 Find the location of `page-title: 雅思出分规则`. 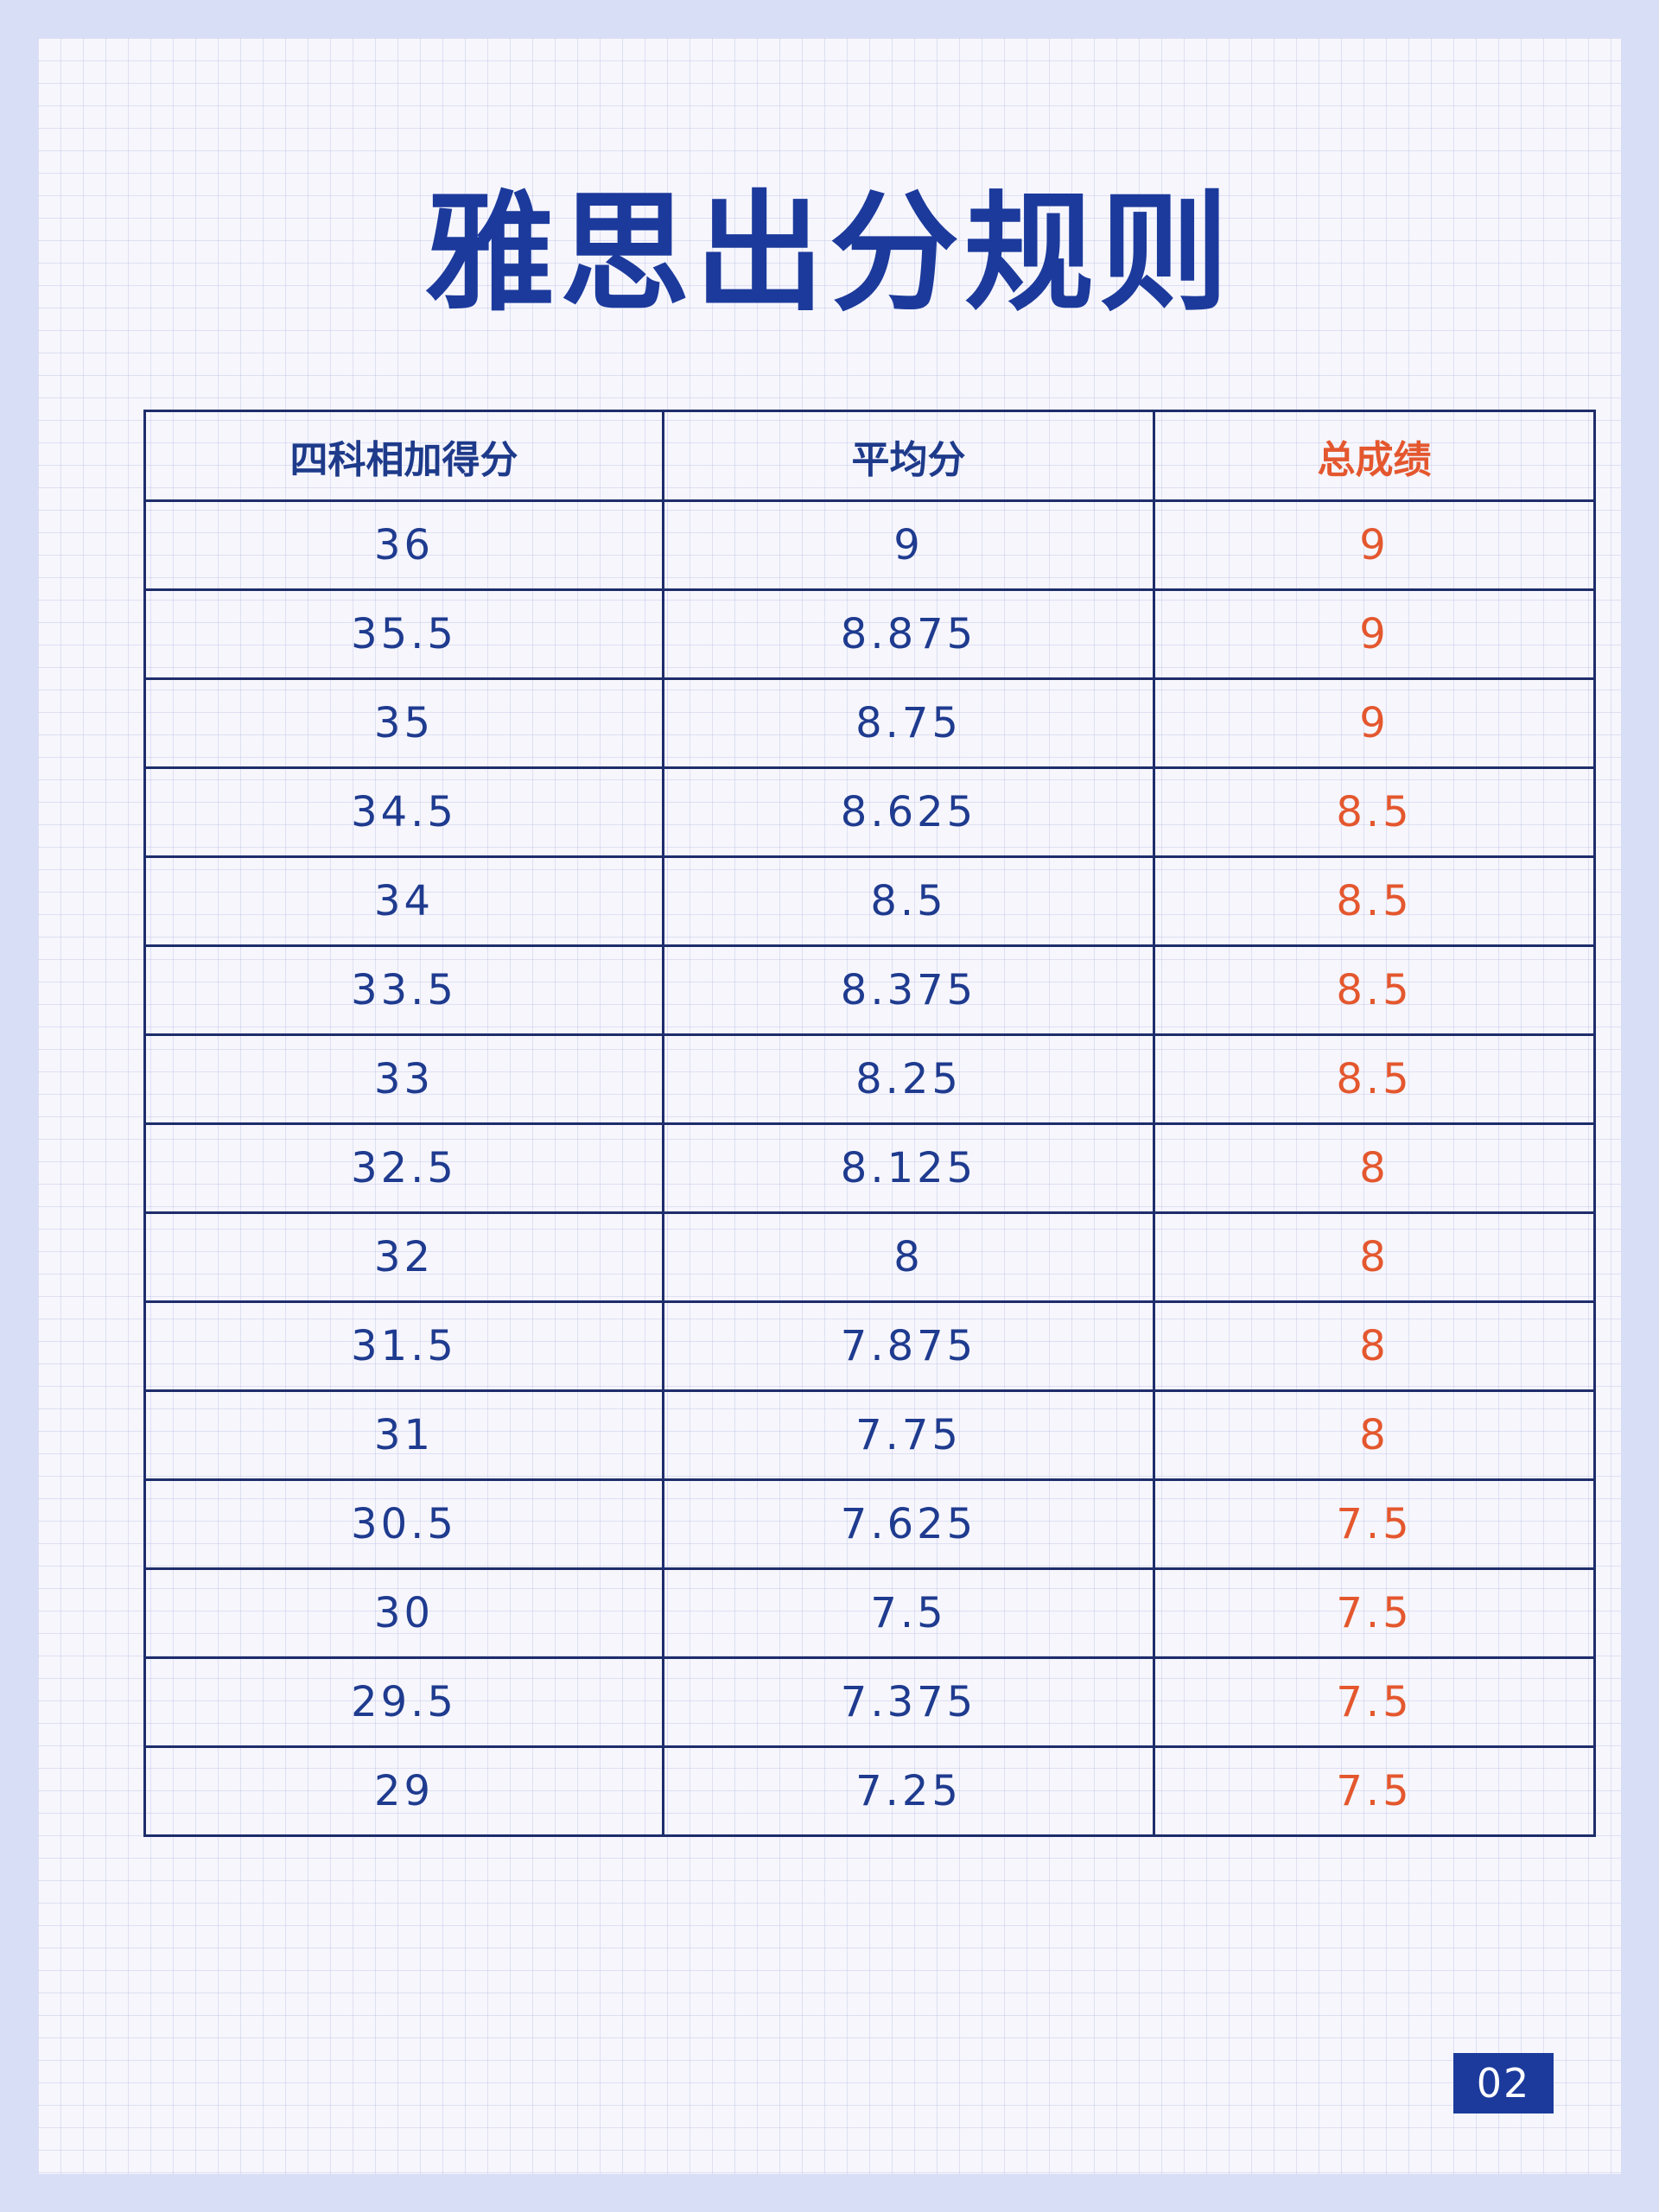

page-title: 雅思出分规则 is located at coordinates (829, 254).